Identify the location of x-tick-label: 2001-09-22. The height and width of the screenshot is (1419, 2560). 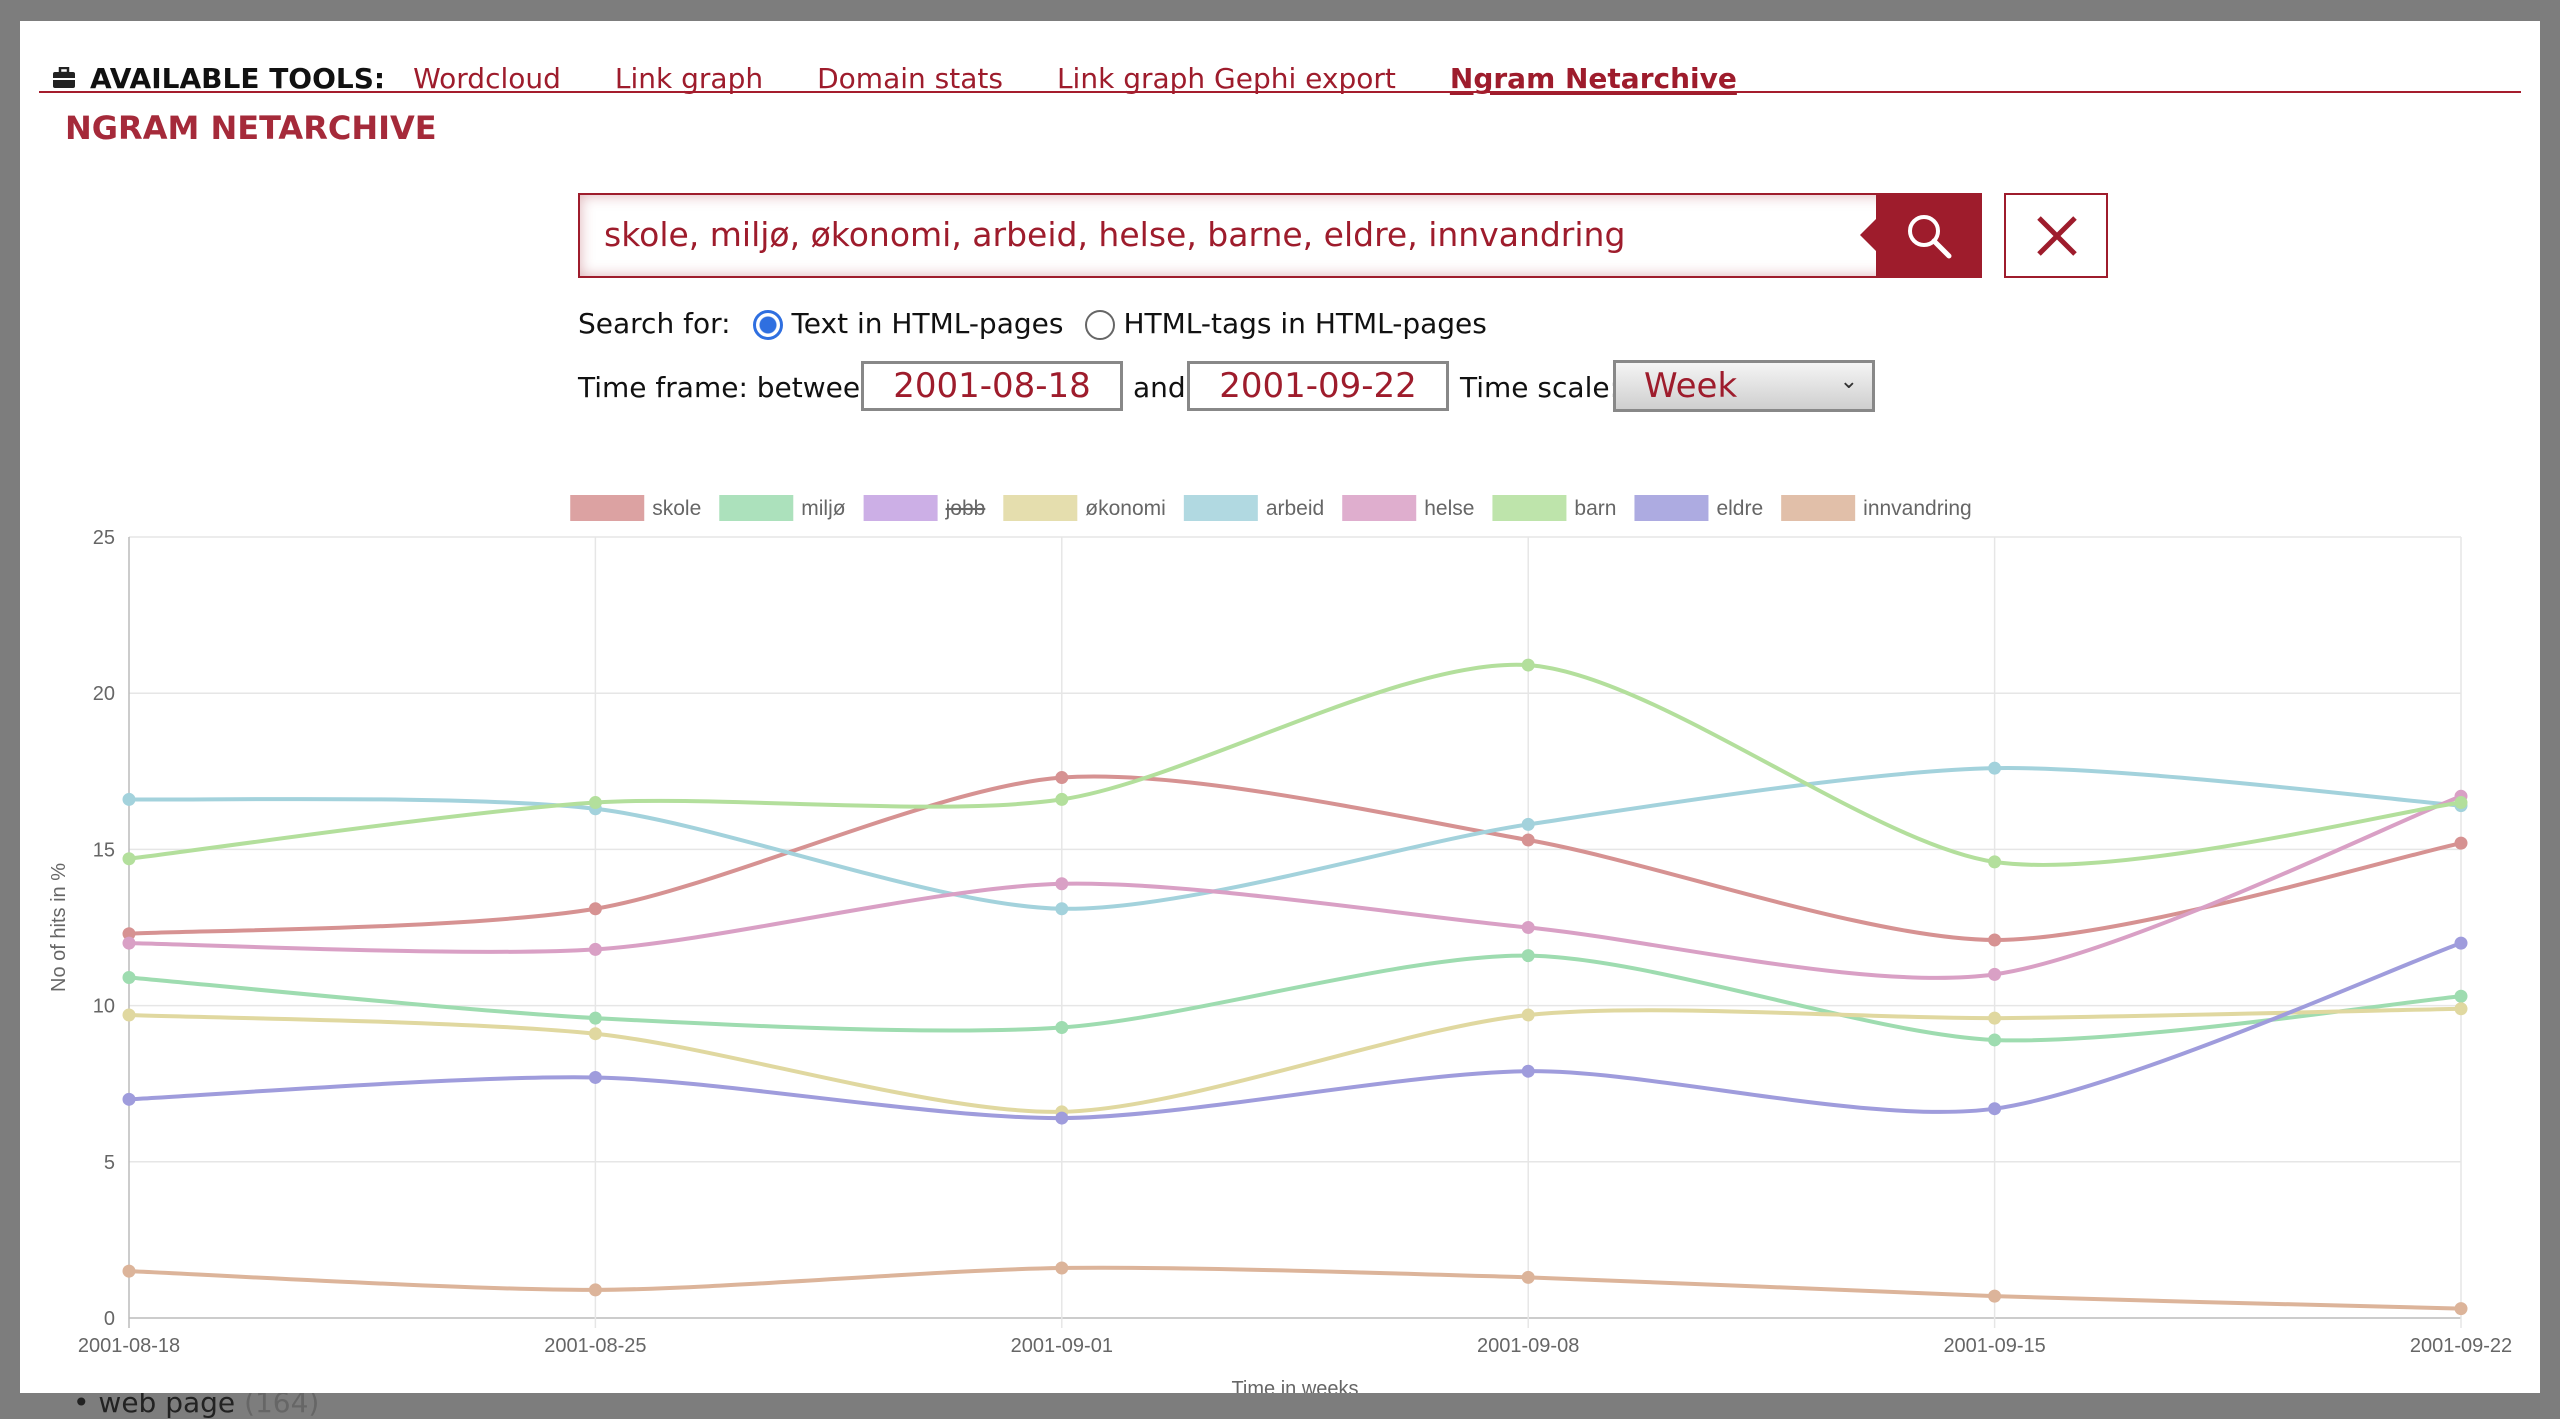
(2461, 1346).